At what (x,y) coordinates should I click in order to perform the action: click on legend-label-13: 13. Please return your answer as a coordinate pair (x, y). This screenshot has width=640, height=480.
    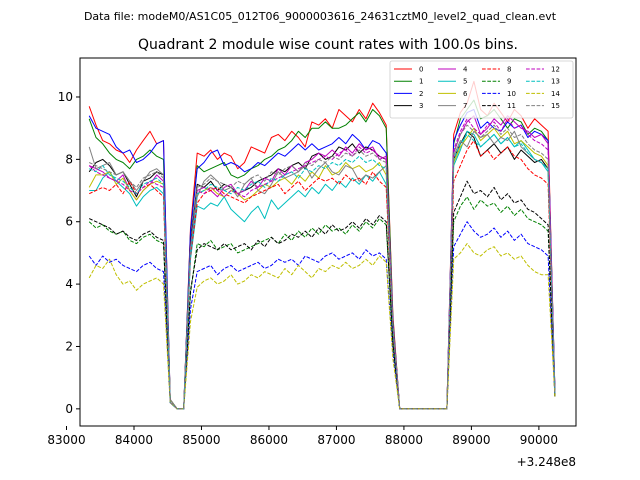
    Looking at the image, I should click on (555, 82).